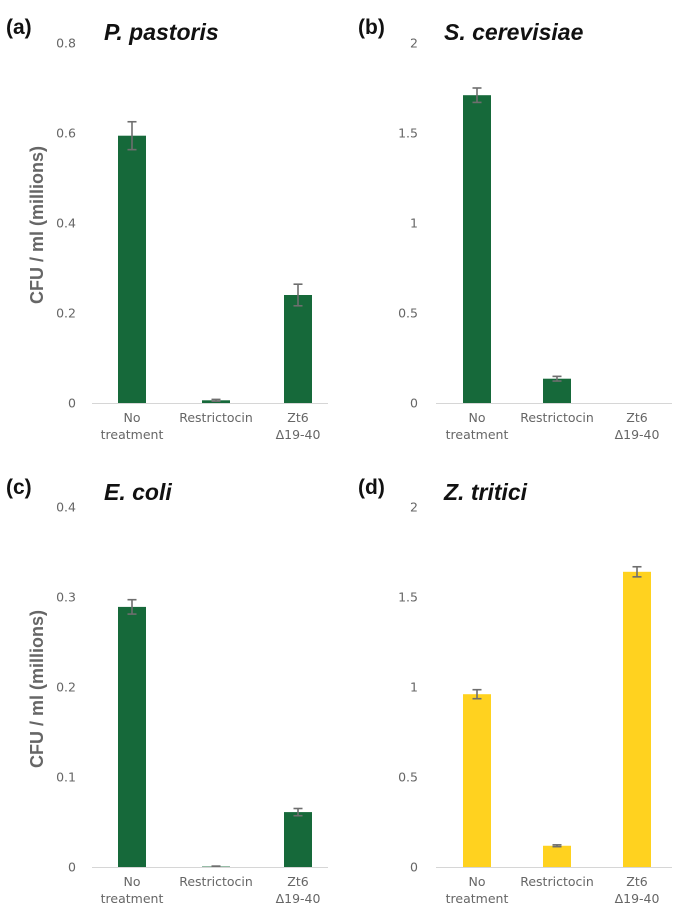  Describe the element at coordinates (371, 27) in the screenshot. I see `panel-letter: (b)` at that location.